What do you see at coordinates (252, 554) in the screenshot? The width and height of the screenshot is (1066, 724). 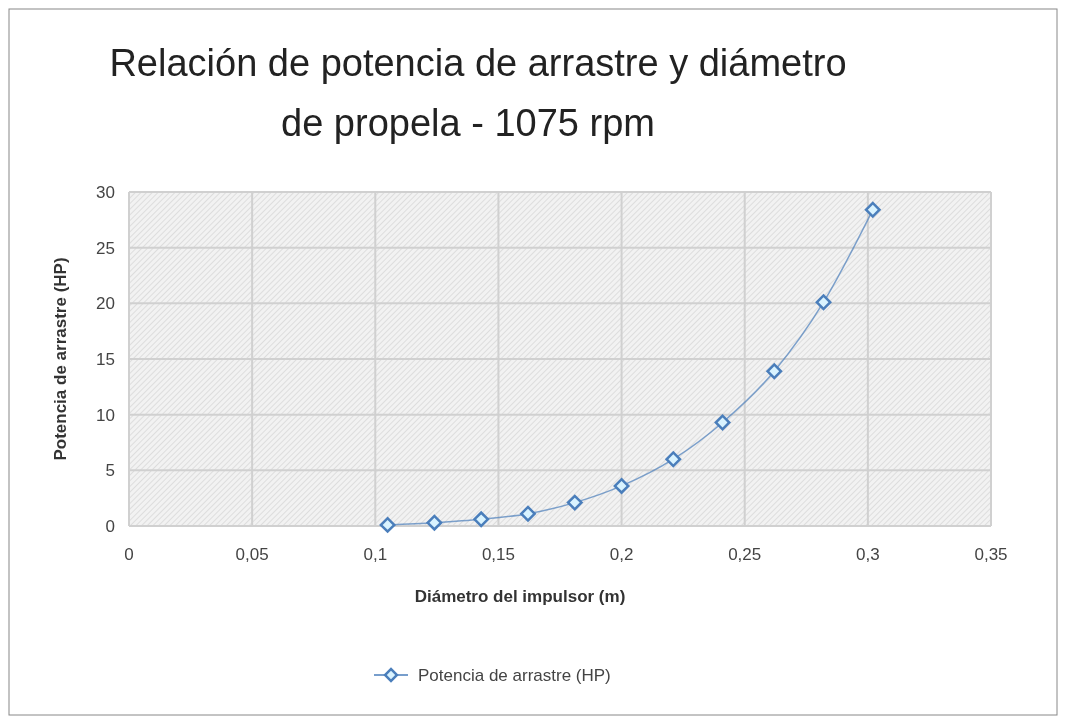 I see `x-tick-label: 0,05` at bounding box center [252, 554].